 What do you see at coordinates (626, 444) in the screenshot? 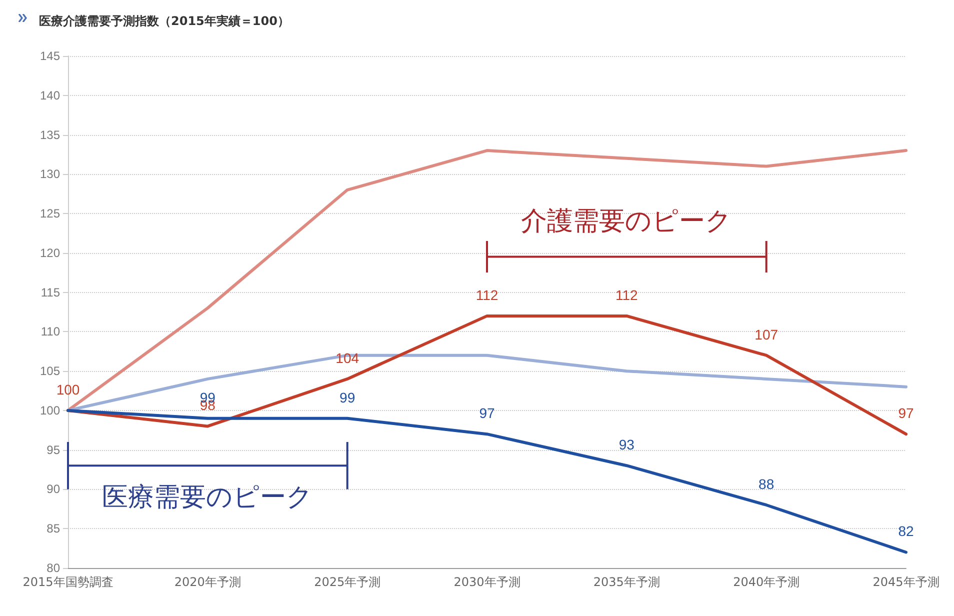
I see `data-label: 93` at bounding box center [626, 444].